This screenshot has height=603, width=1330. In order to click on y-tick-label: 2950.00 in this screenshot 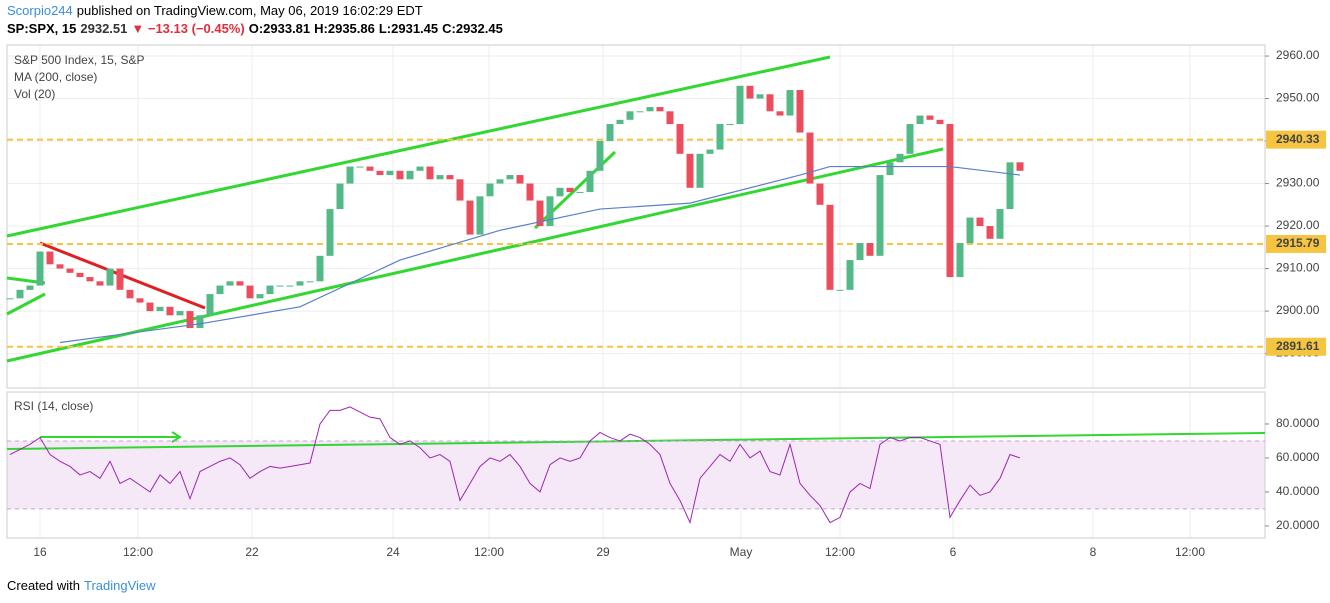, I will do `click(1298, 98)`.